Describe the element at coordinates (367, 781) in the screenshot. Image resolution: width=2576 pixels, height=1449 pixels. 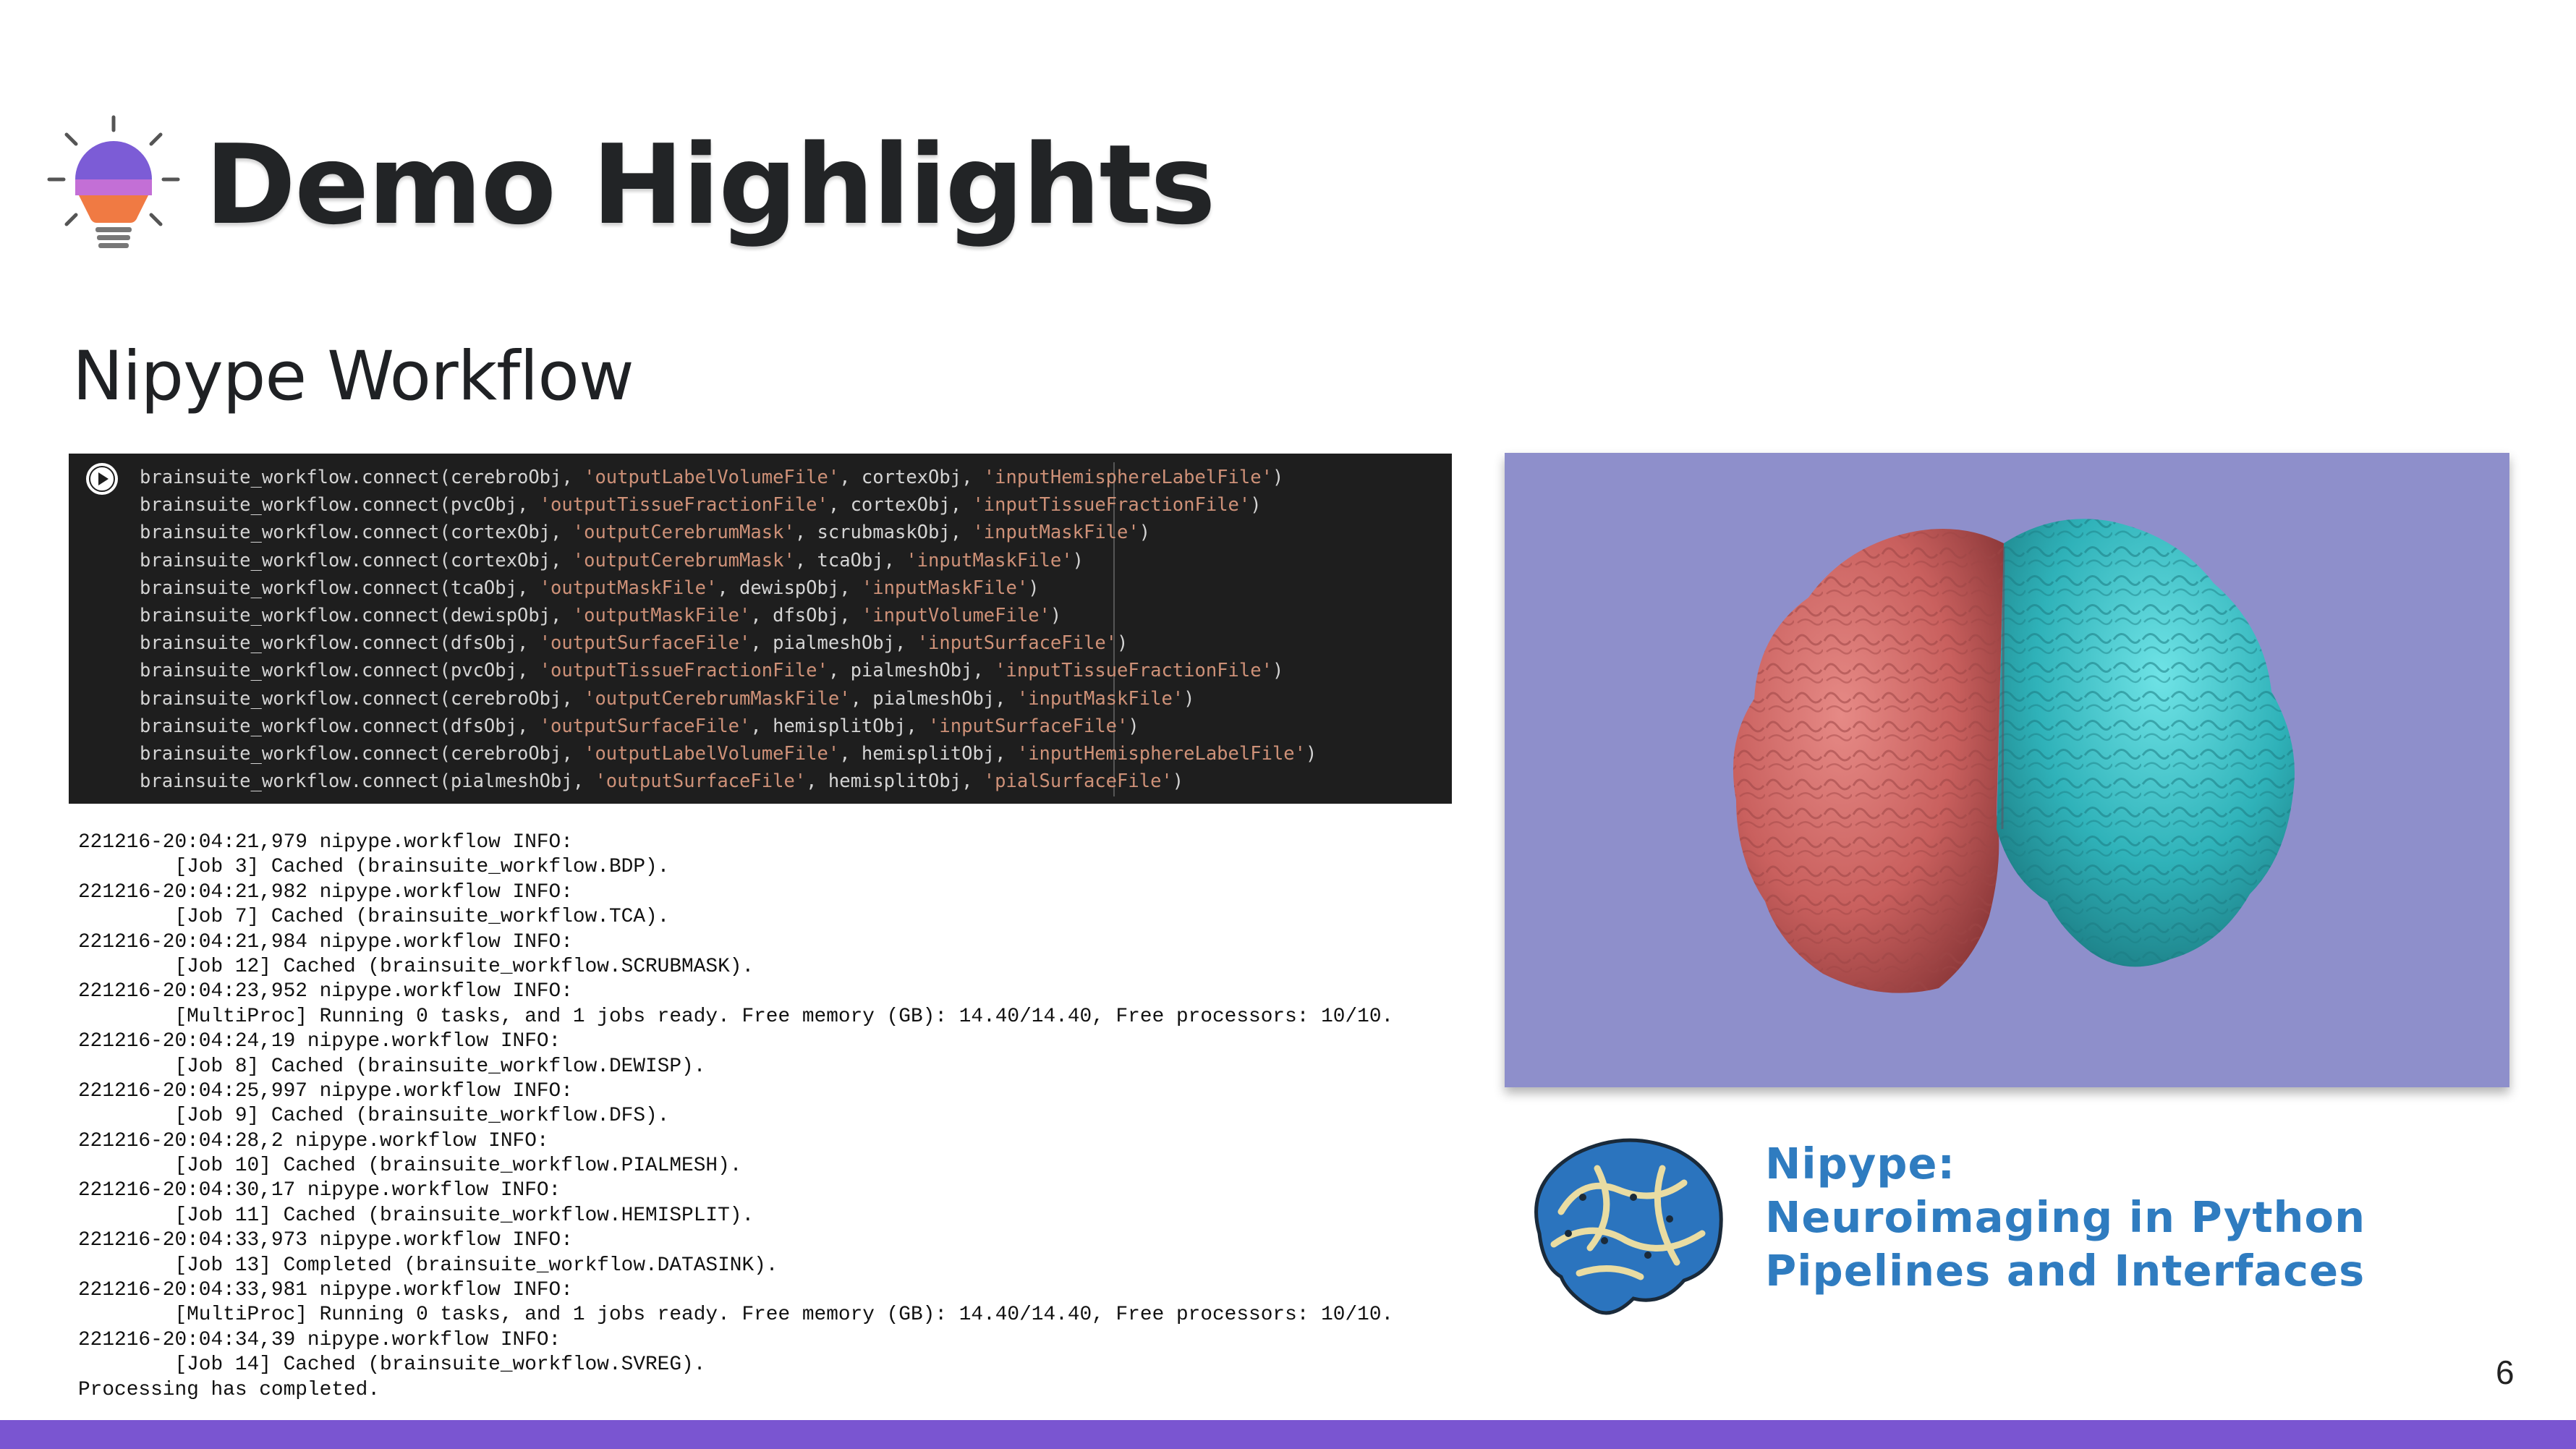
I see `code-text: brainsuite_workflow.connect(pialmeshObj,` at that location.